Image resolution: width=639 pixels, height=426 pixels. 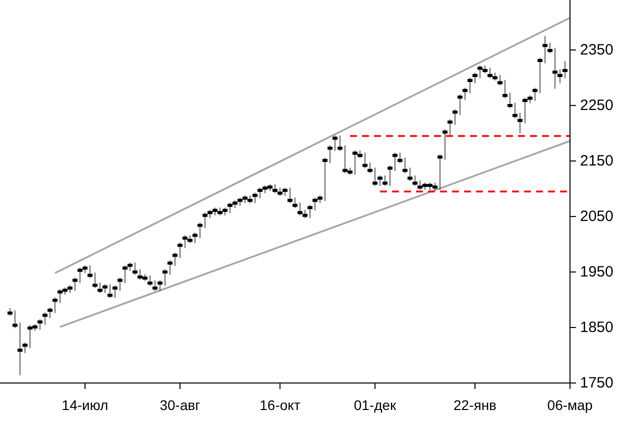 What do you see at coordinates (597, 383) in the screenshot?
I see `y-tick-label: 1750` at bounding box center [597, 383].